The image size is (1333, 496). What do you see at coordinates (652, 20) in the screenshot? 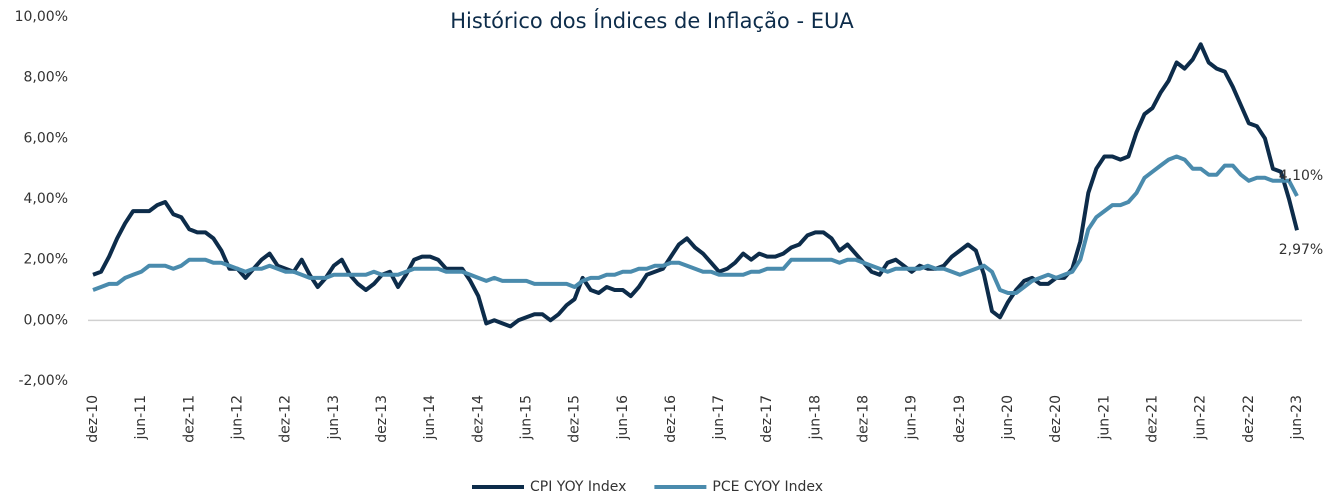
I see `chart-title: Histórico dos Índices de Inflação - EUA` at bounding box center [652, 20].